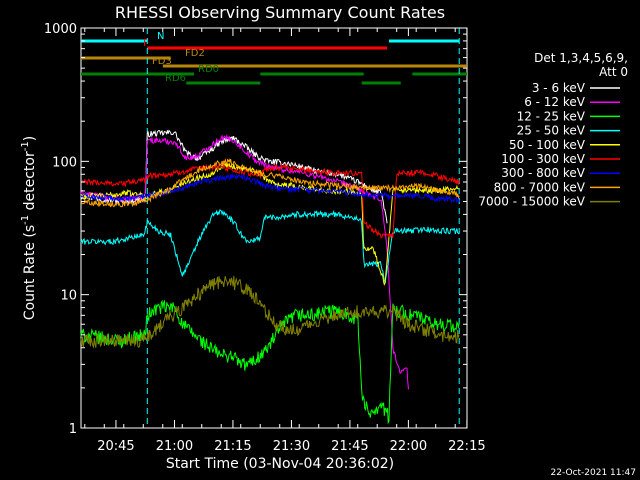  What do you see at coordinates (174, 446) in the screenshot?
I see `x-tick-label-1: 21:00` at bounding box center [174, 446].